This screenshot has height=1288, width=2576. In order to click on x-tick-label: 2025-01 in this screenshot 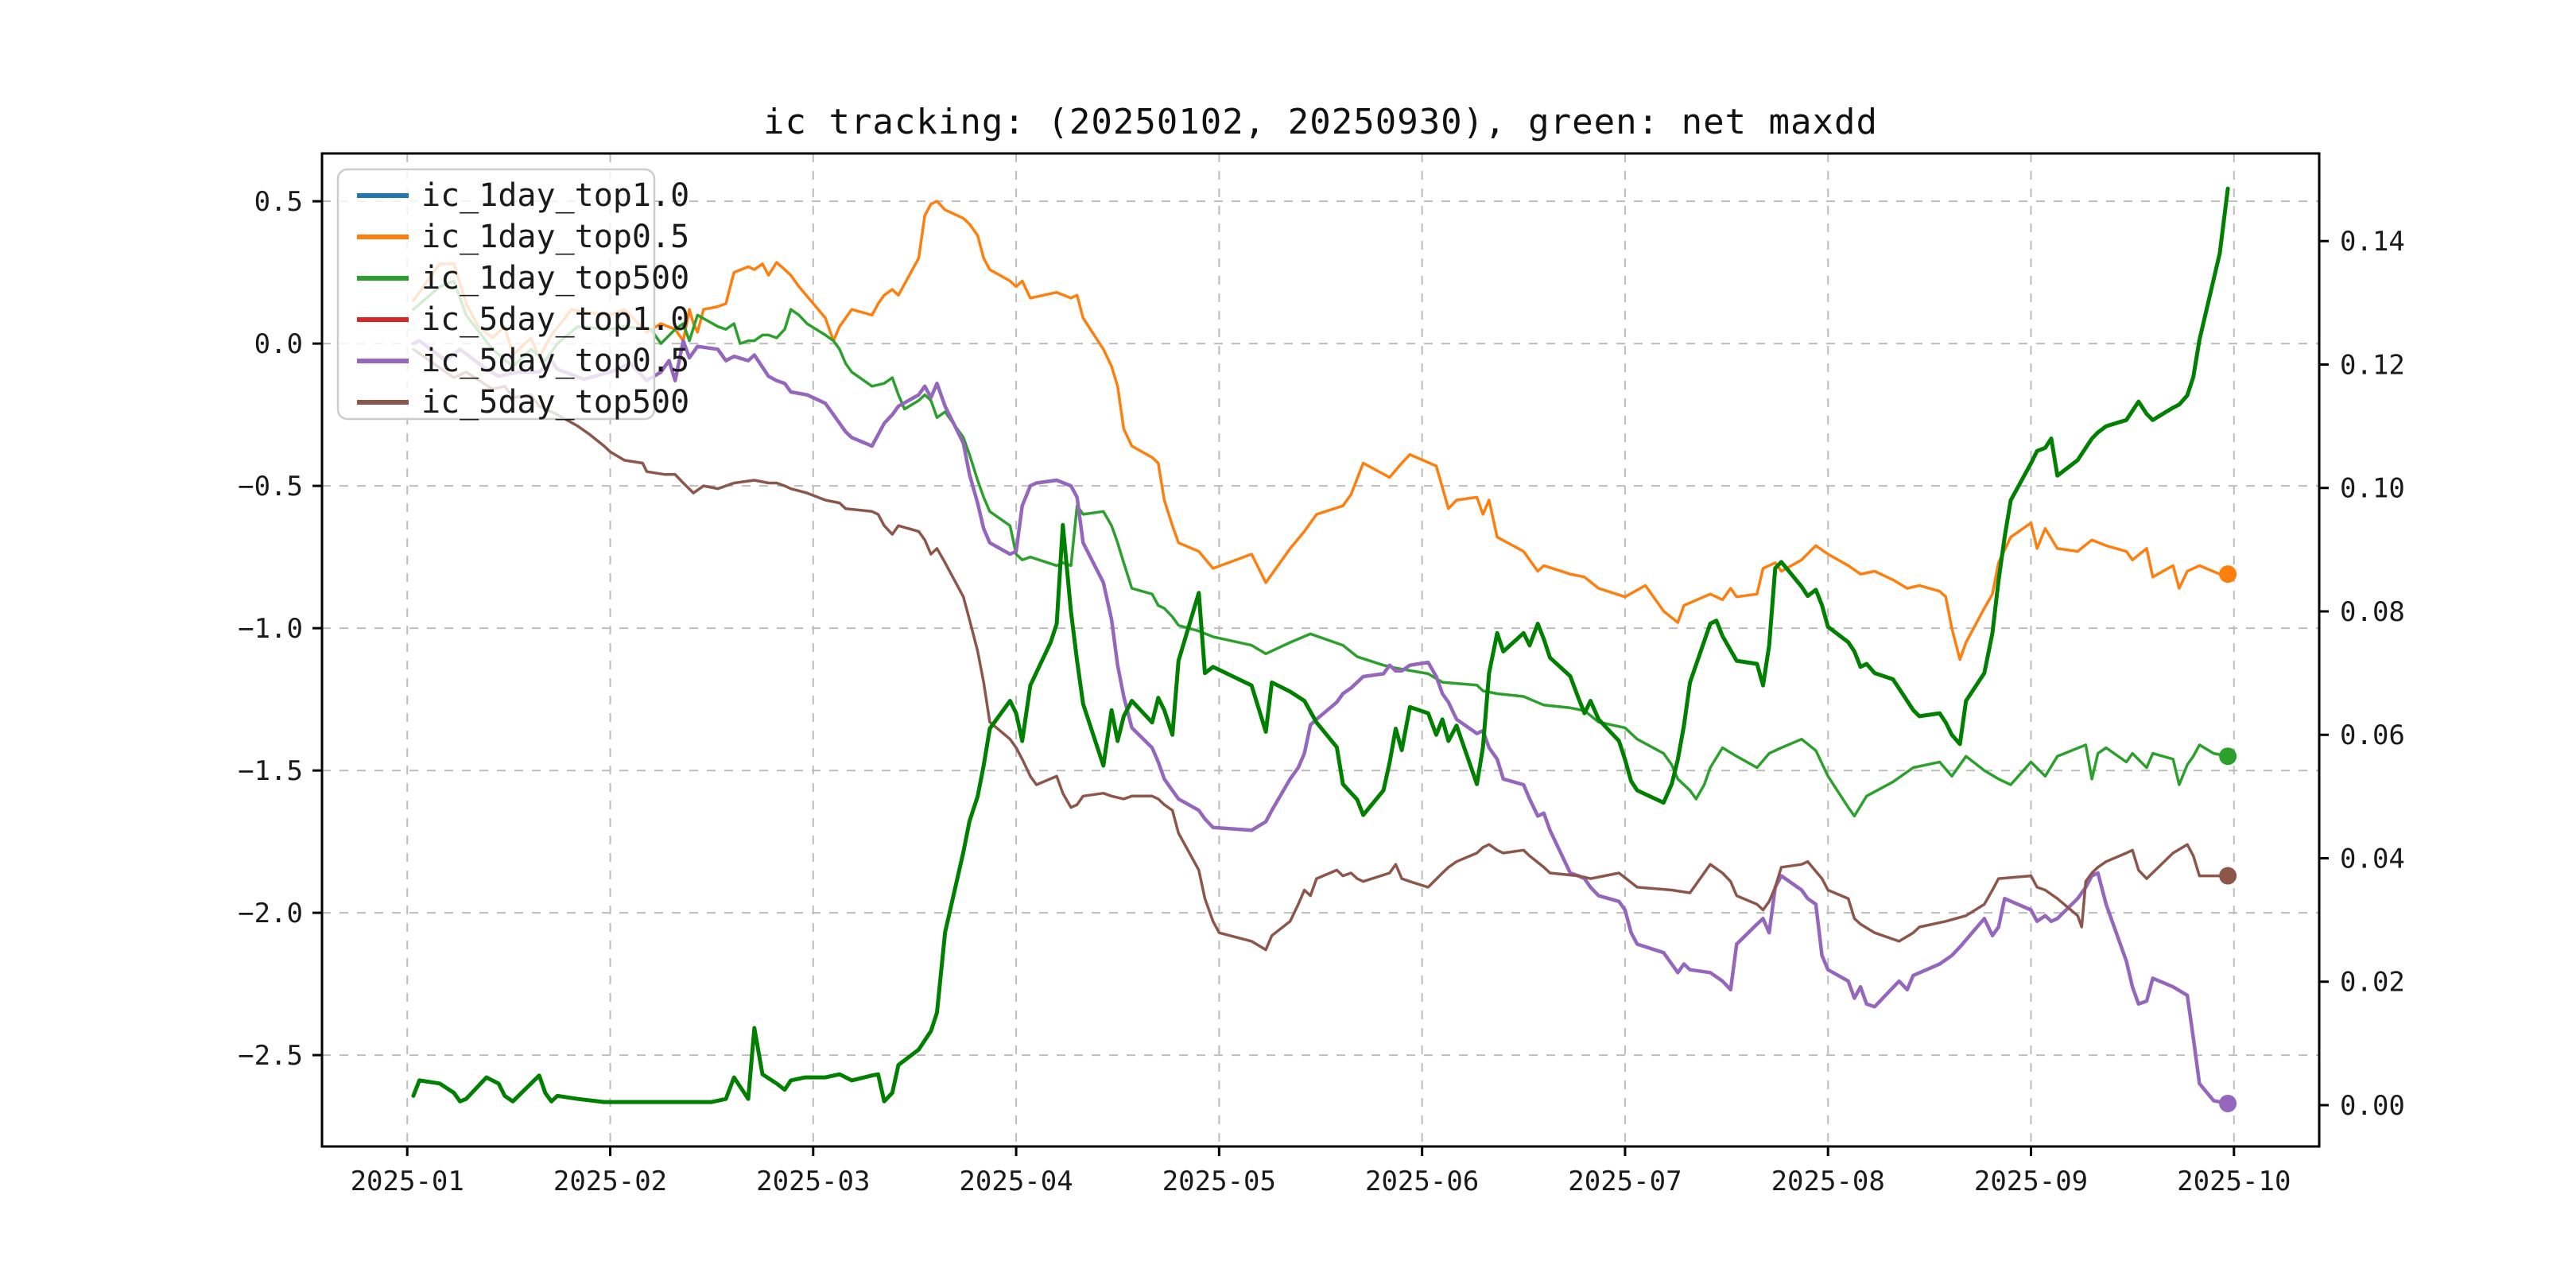, I will do `click(407, 1181)`.